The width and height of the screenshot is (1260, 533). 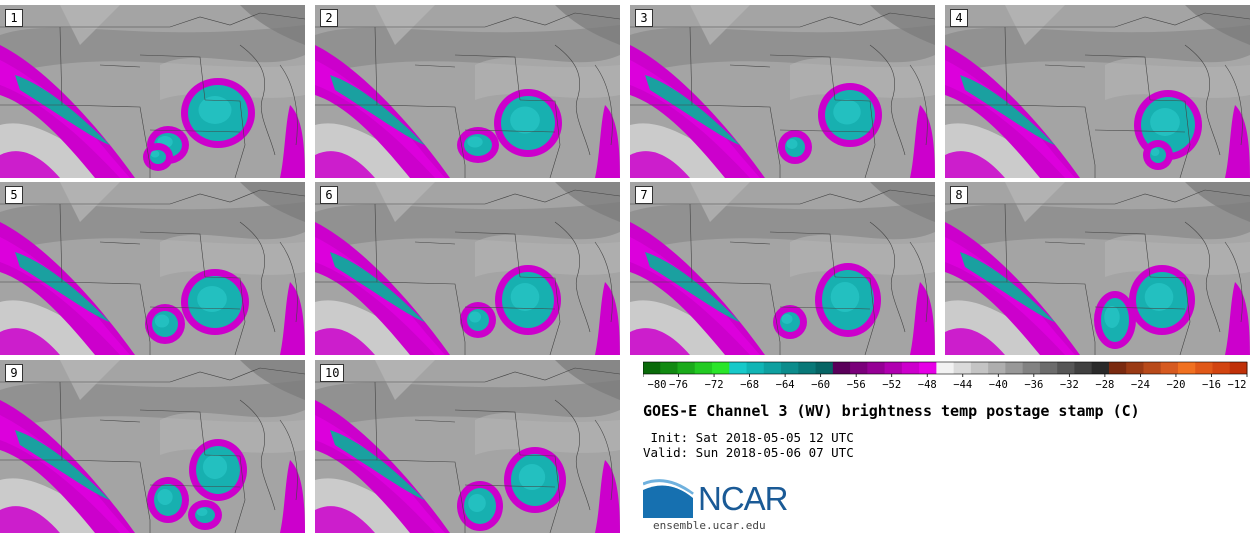 I want to click on ncar-logo-icon, so click(x=668, y=498).